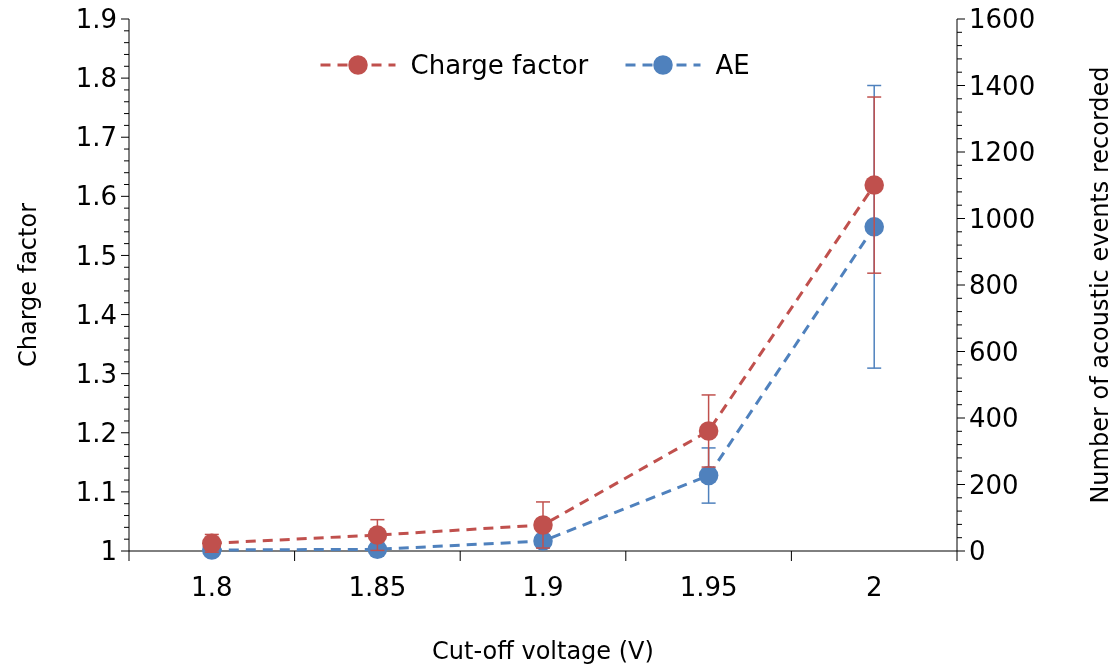 The width and height of the screenshot is (1120, 667). Describe the element at coordinates (1100, 285) in the screenshot. I see `y2-axis-title: Number of acoustic events recorded` at that location.